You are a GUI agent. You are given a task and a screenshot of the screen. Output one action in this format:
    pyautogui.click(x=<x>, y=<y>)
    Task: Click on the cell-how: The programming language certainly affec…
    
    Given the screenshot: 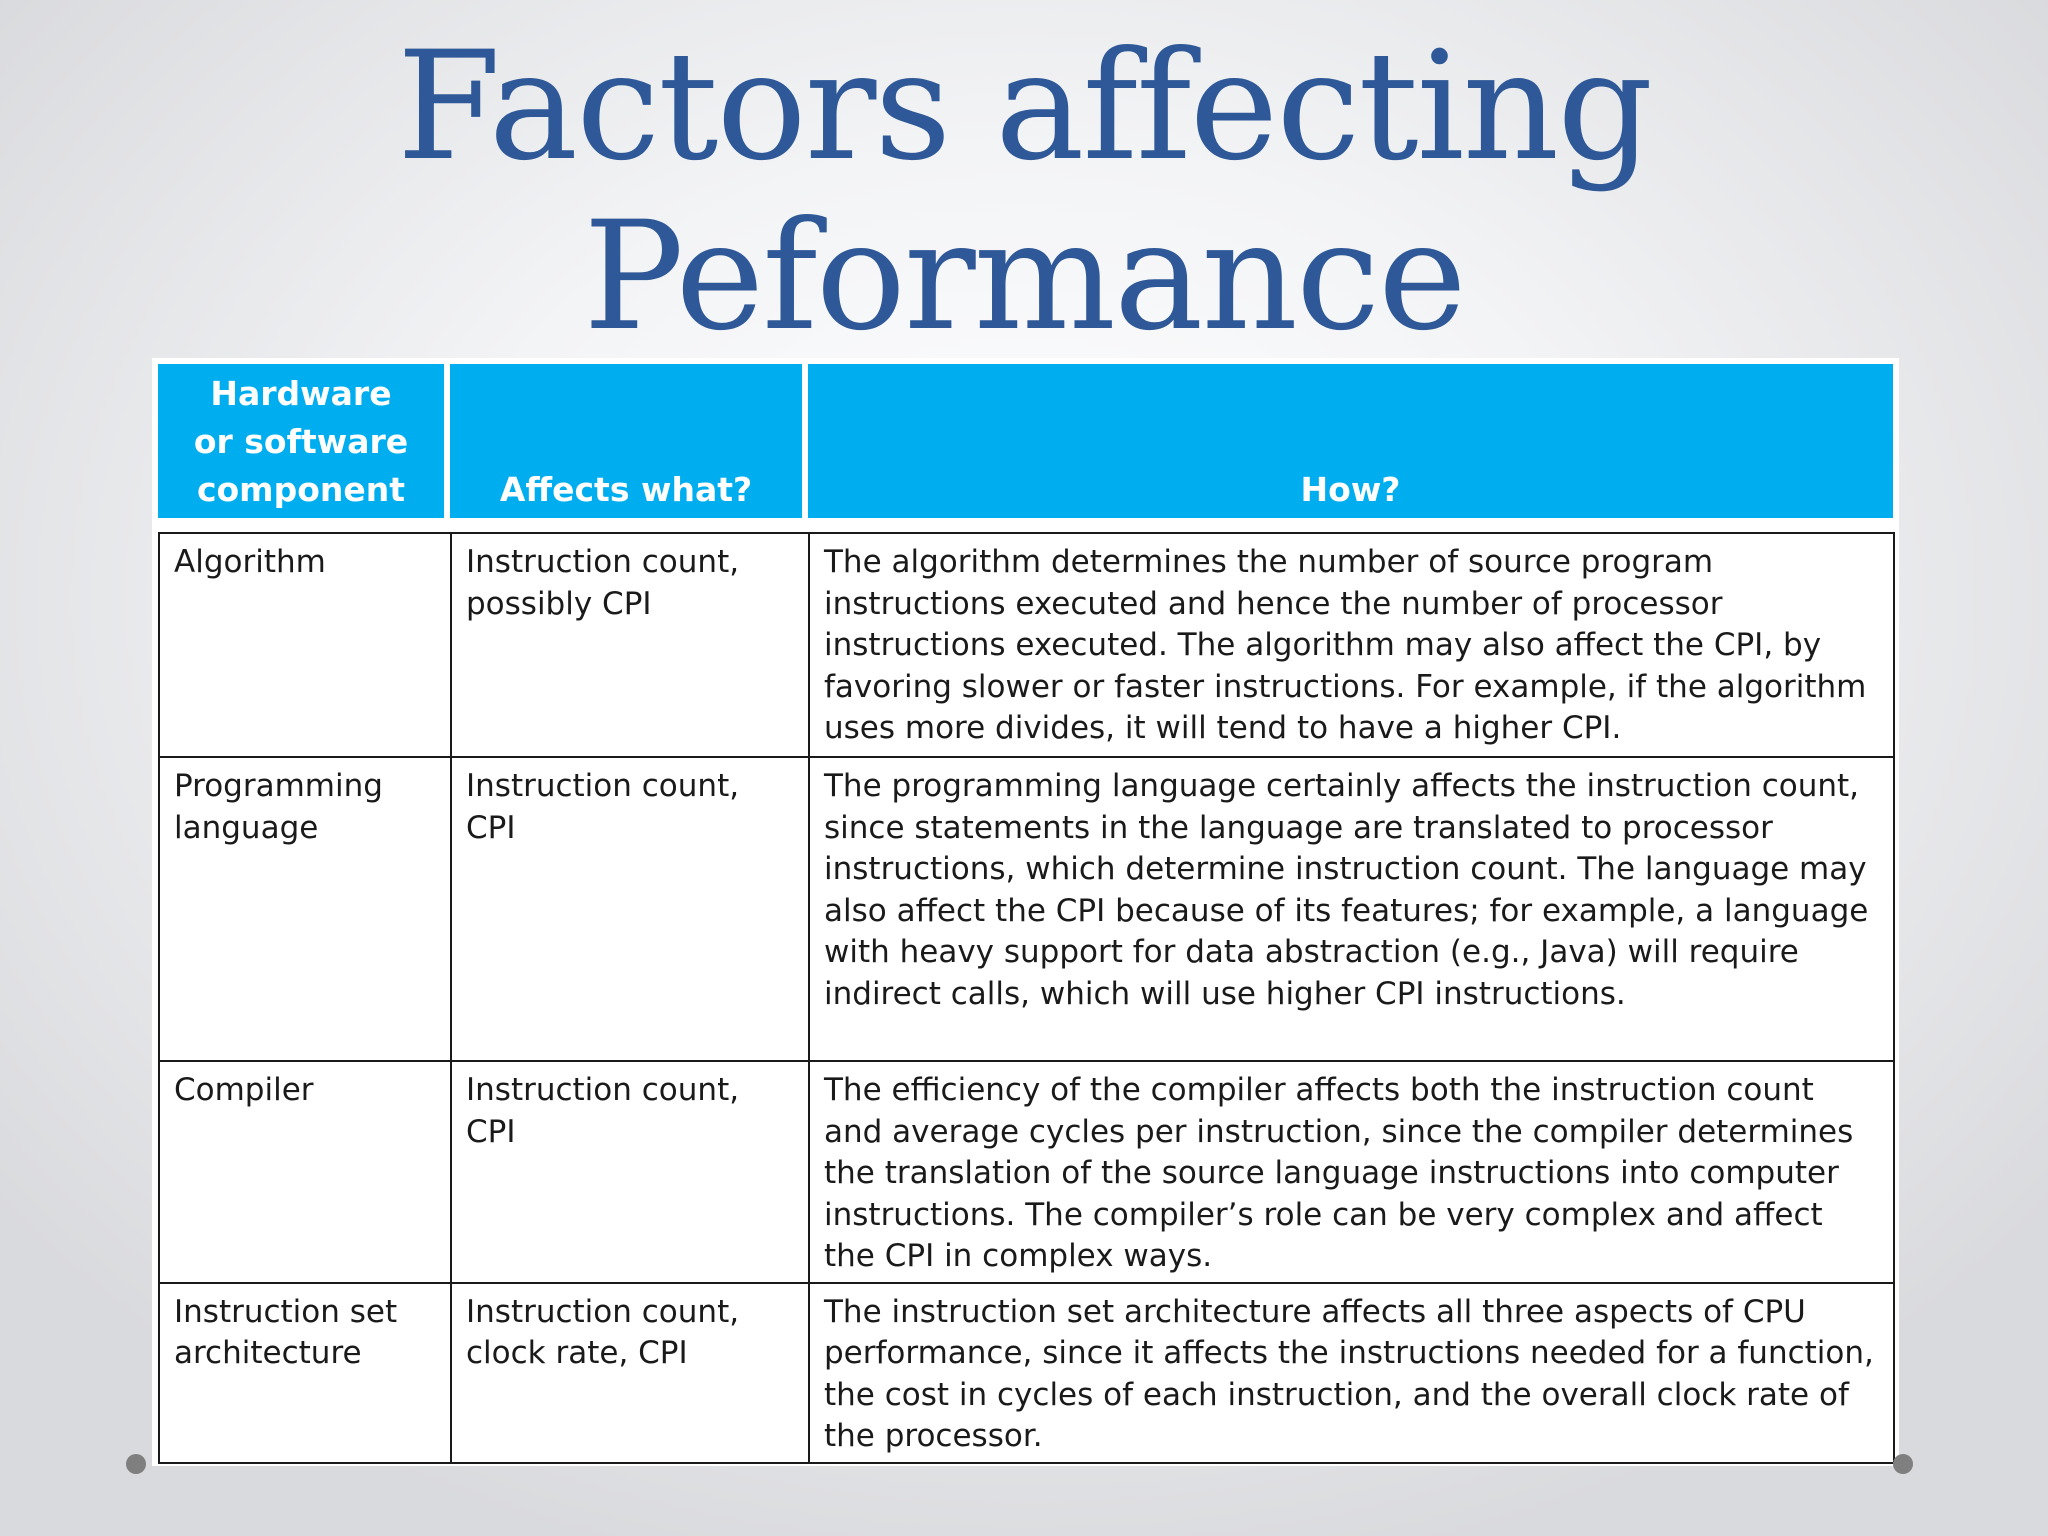 What is the action you would take?
    pyautogui.click(x=1351, y=909)
    